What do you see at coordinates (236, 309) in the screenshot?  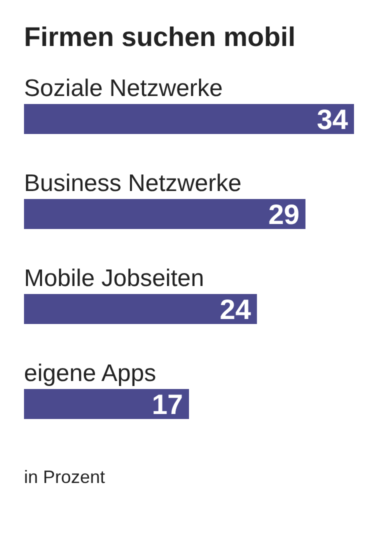 I see `data-label: 24` at bounding box center [236, 309].